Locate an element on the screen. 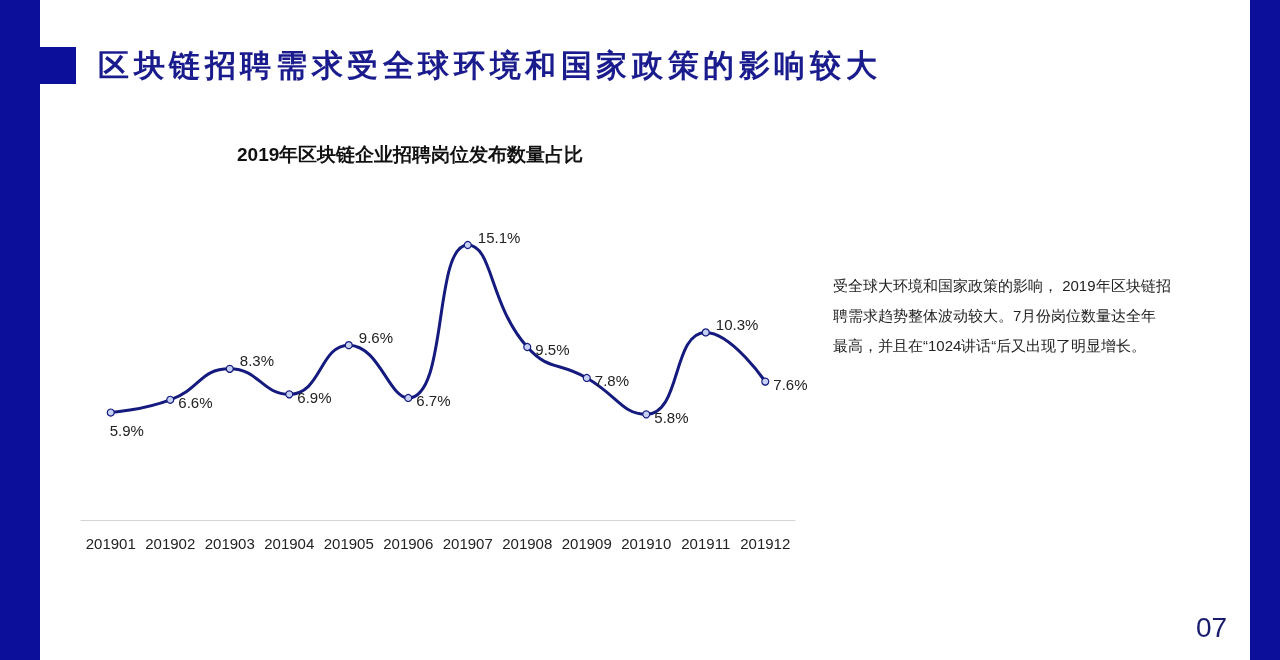 The width and height of the screenshot is (1280, 660). x-tick-label: 201911 is located at coordinates (706, 543).